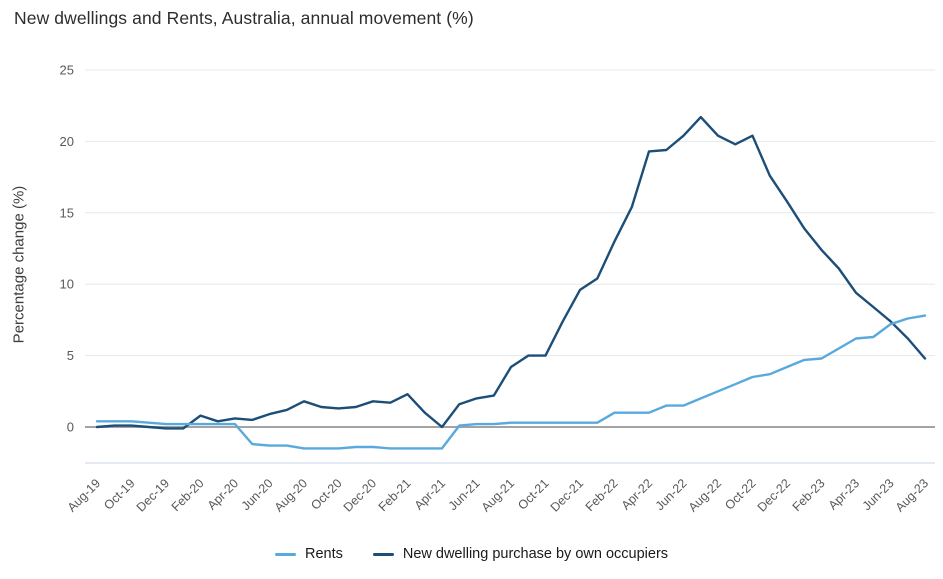  What do you see at coordinates (705, 495) in the screenshot?
I see `x-tick-label: Aug-22` at bounding box center [705, 495].